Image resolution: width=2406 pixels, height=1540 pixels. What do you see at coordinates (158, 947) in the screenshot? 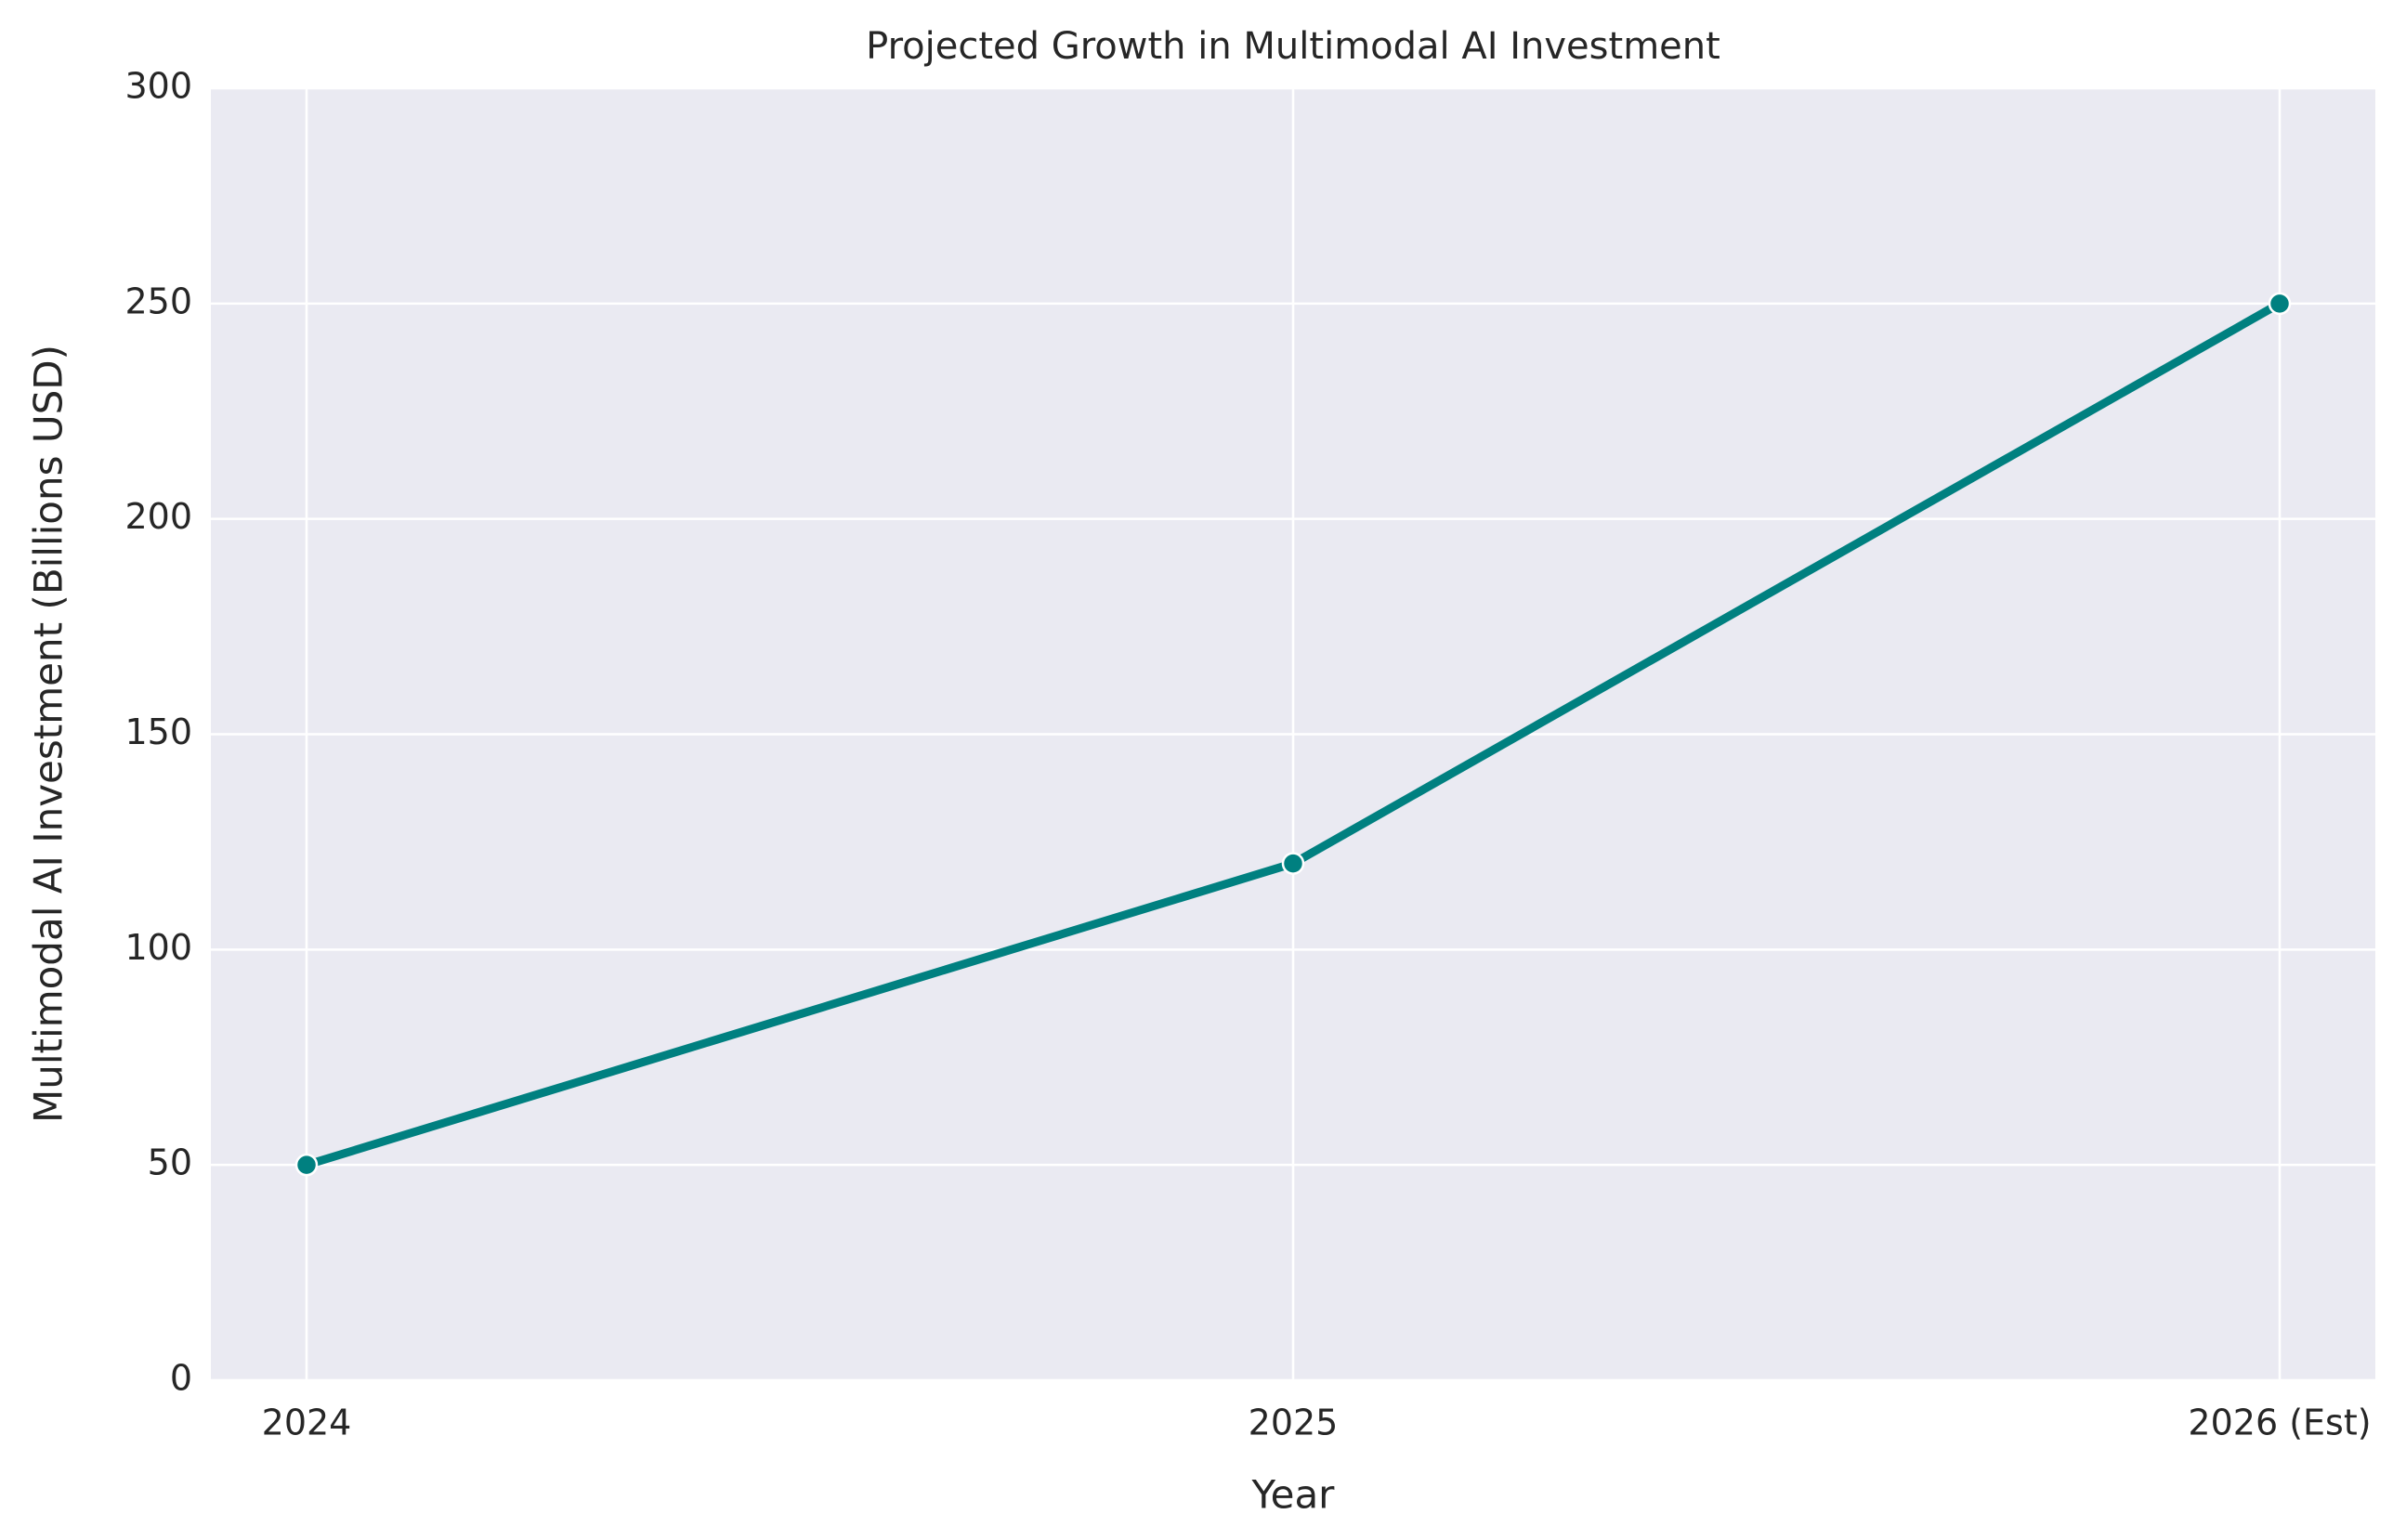
I see `y-tick-label: 100` at bounding box center [158, 947].